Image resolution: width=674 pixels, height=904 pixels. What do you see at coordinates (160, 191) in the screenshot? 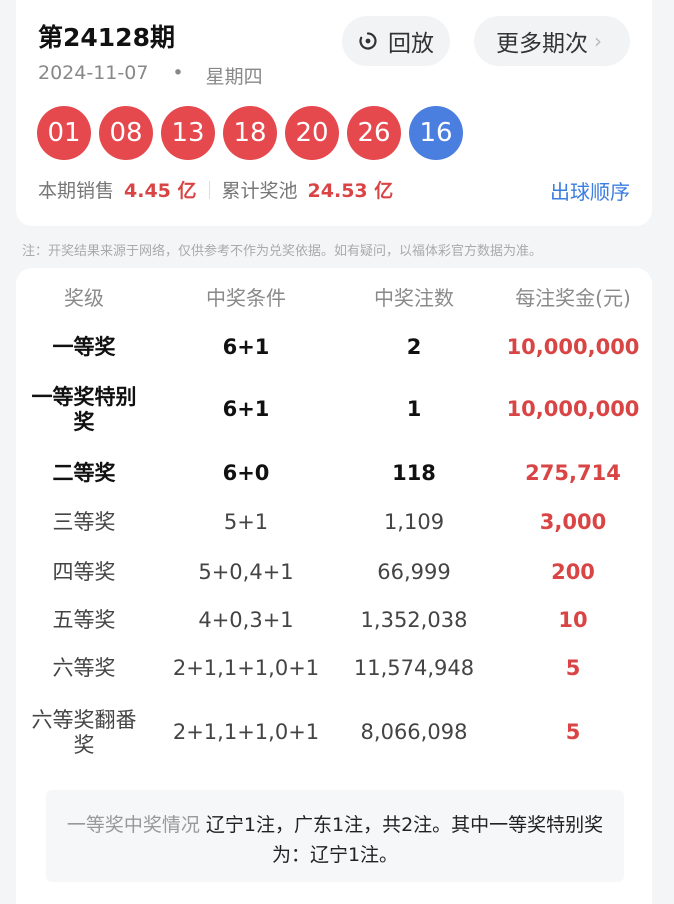
I see `sales-value: 4.45 亿` at bounding box center [160, 191].